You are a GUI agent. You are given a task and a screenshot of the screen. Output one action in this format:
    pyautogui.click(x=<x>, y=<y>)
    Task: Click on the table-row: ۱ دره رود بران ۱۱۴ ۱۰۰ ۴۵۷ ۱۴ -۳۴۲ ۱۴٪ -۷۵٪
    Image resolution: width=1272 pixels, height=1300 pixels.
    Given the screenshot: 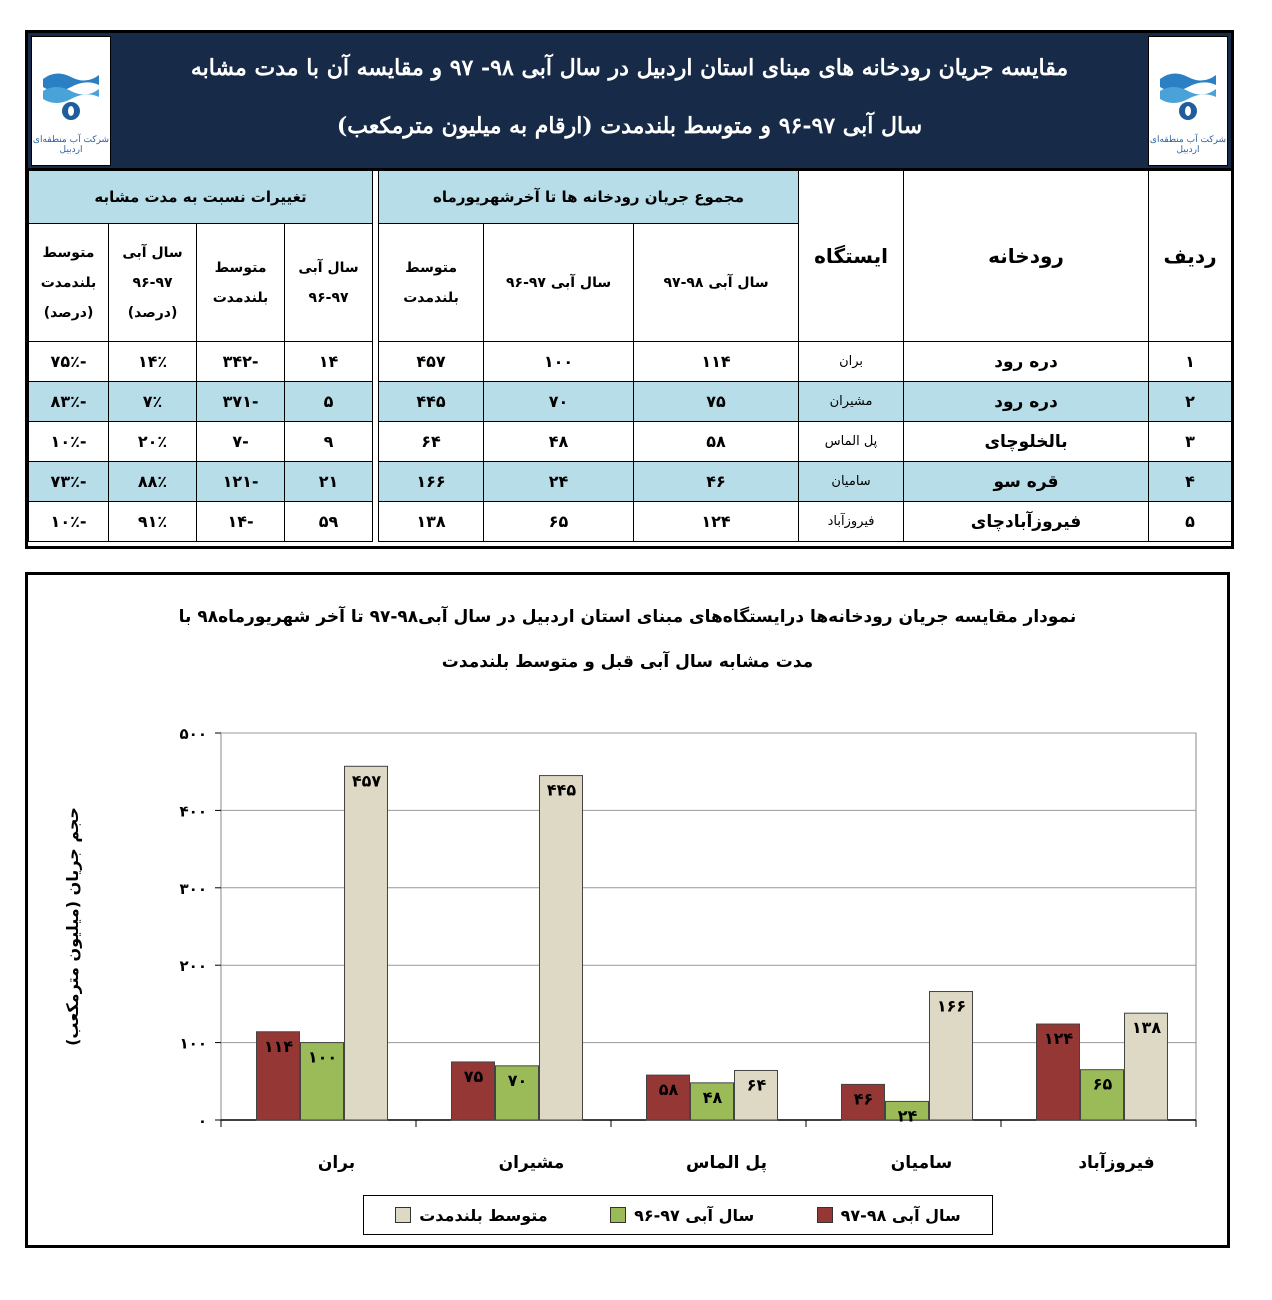 What is the action you would take?
    pyautogui.click(x=630, y=361)
    